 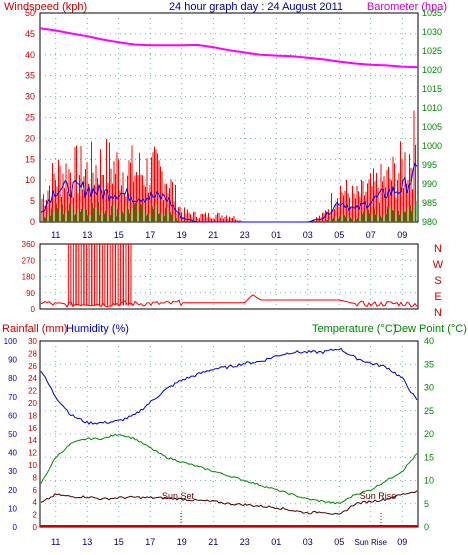 What do you see at coordinates (30, 293) in the screenshot?
I see `direction-y-tick-label: 90` at bounding box center [30, 293].